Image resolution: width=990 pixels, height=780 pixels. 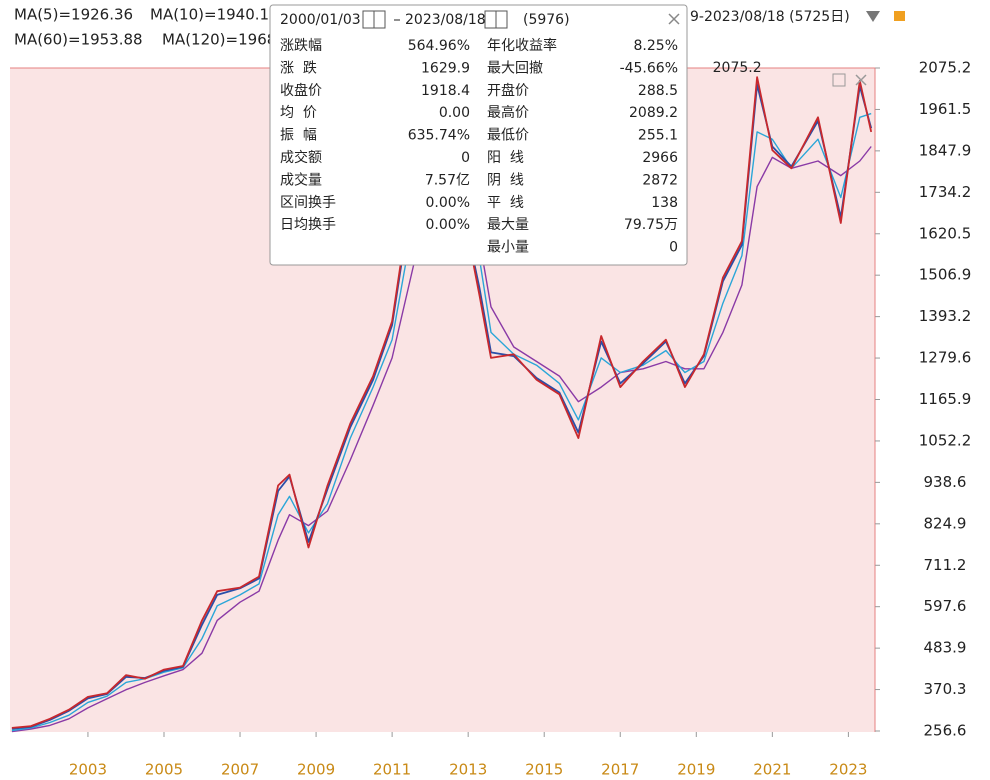 I want to click on y-tick-label: 2075.2, so click(x=945, y=68).